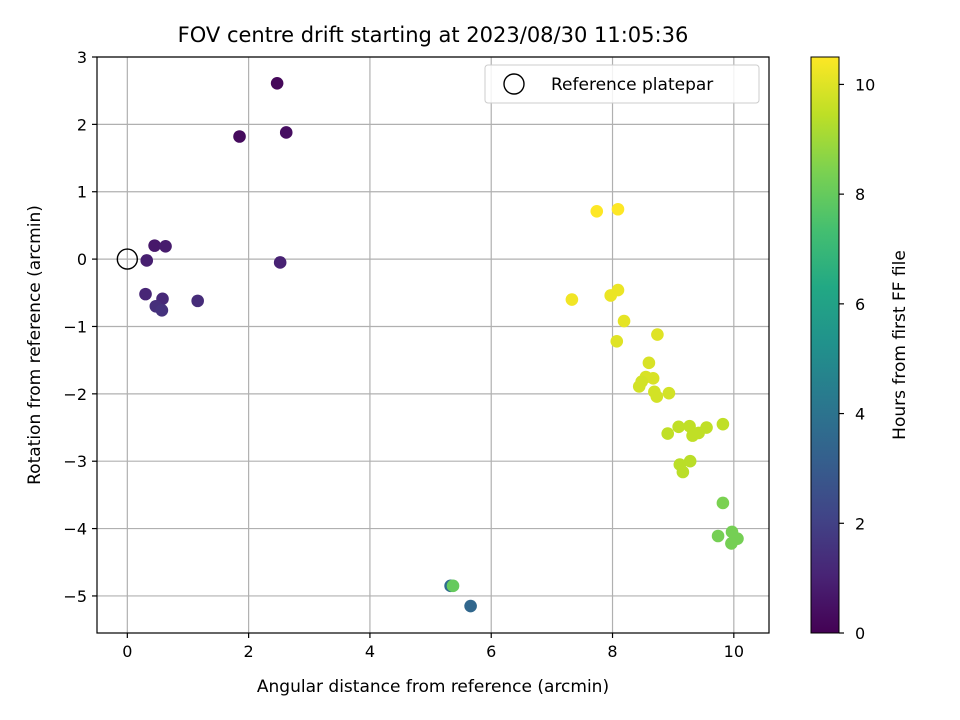 The image size is (960, 720). What do you see at coordinates (491, 651) in the screenshot?
I see `x-tick-label: 6` at bounding box center [491, 651].